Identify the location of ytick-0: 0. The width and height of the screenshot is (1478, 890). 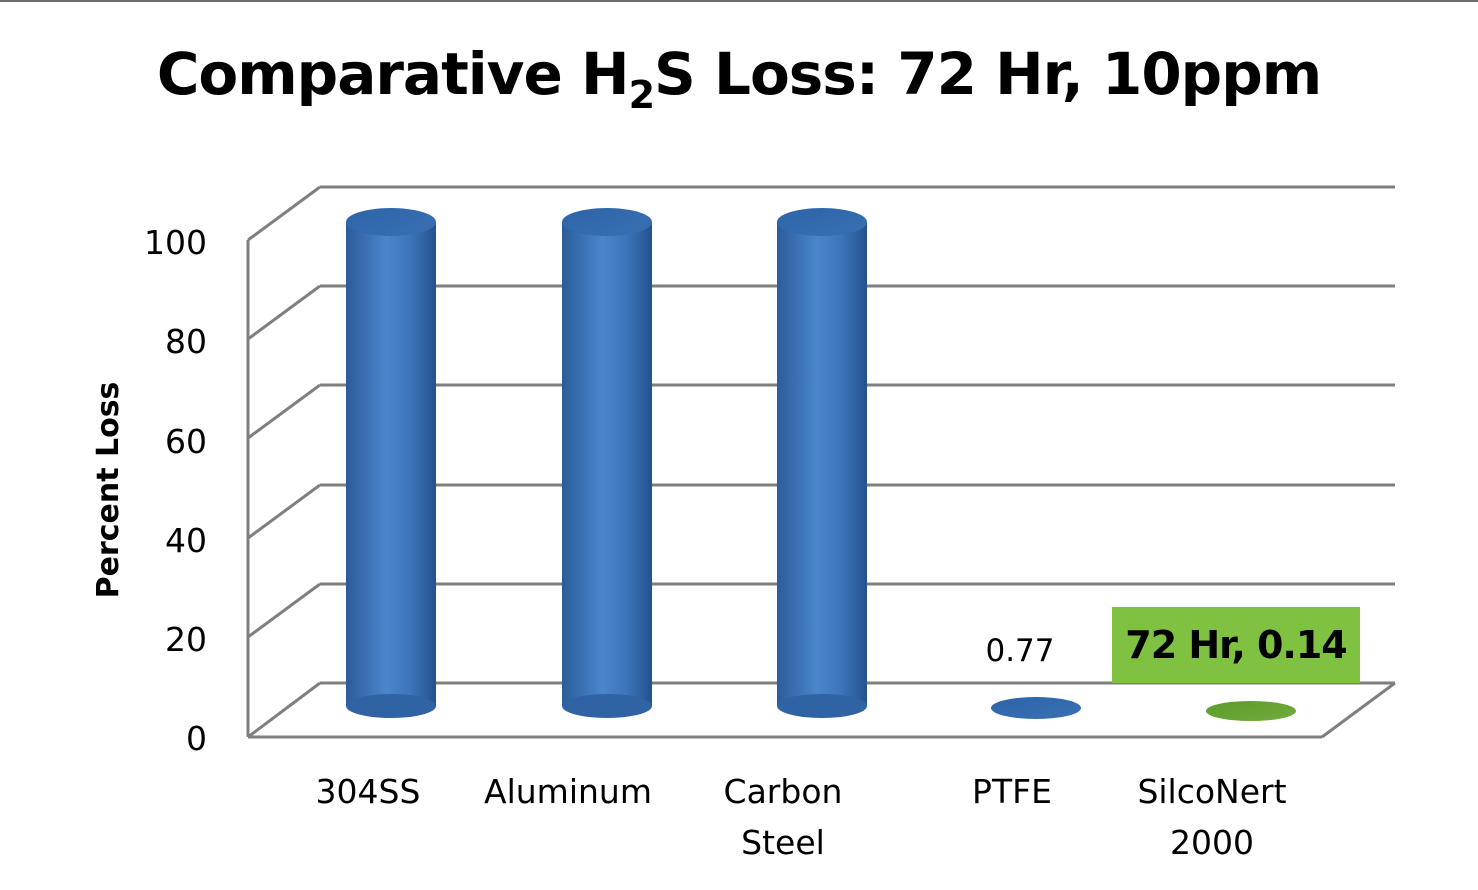
(196, 738).